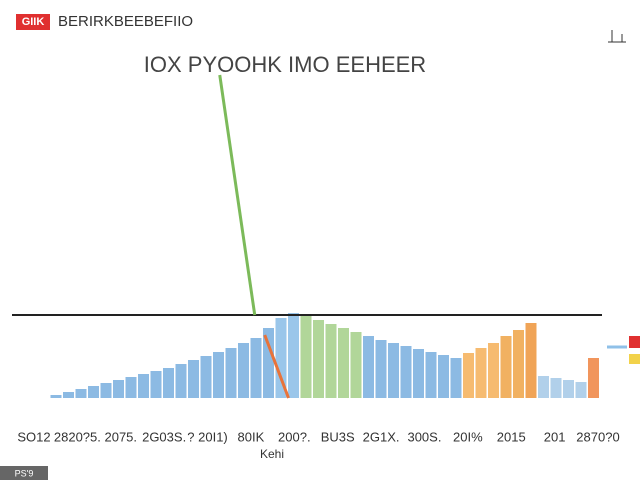 This screenshot has height=480, width=640. Describe the element at coordinates (272, 454) in the screenshot. I see `x-axis-label: Kehi` at that location.